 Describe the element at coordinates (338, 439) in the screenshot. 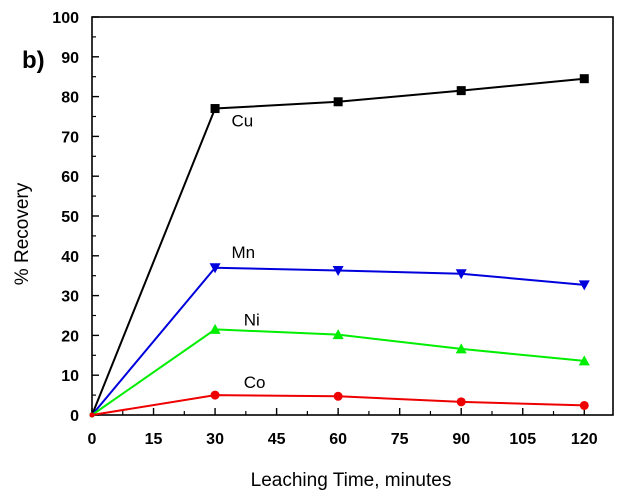

I see `x-tick-label: 60` at that location.